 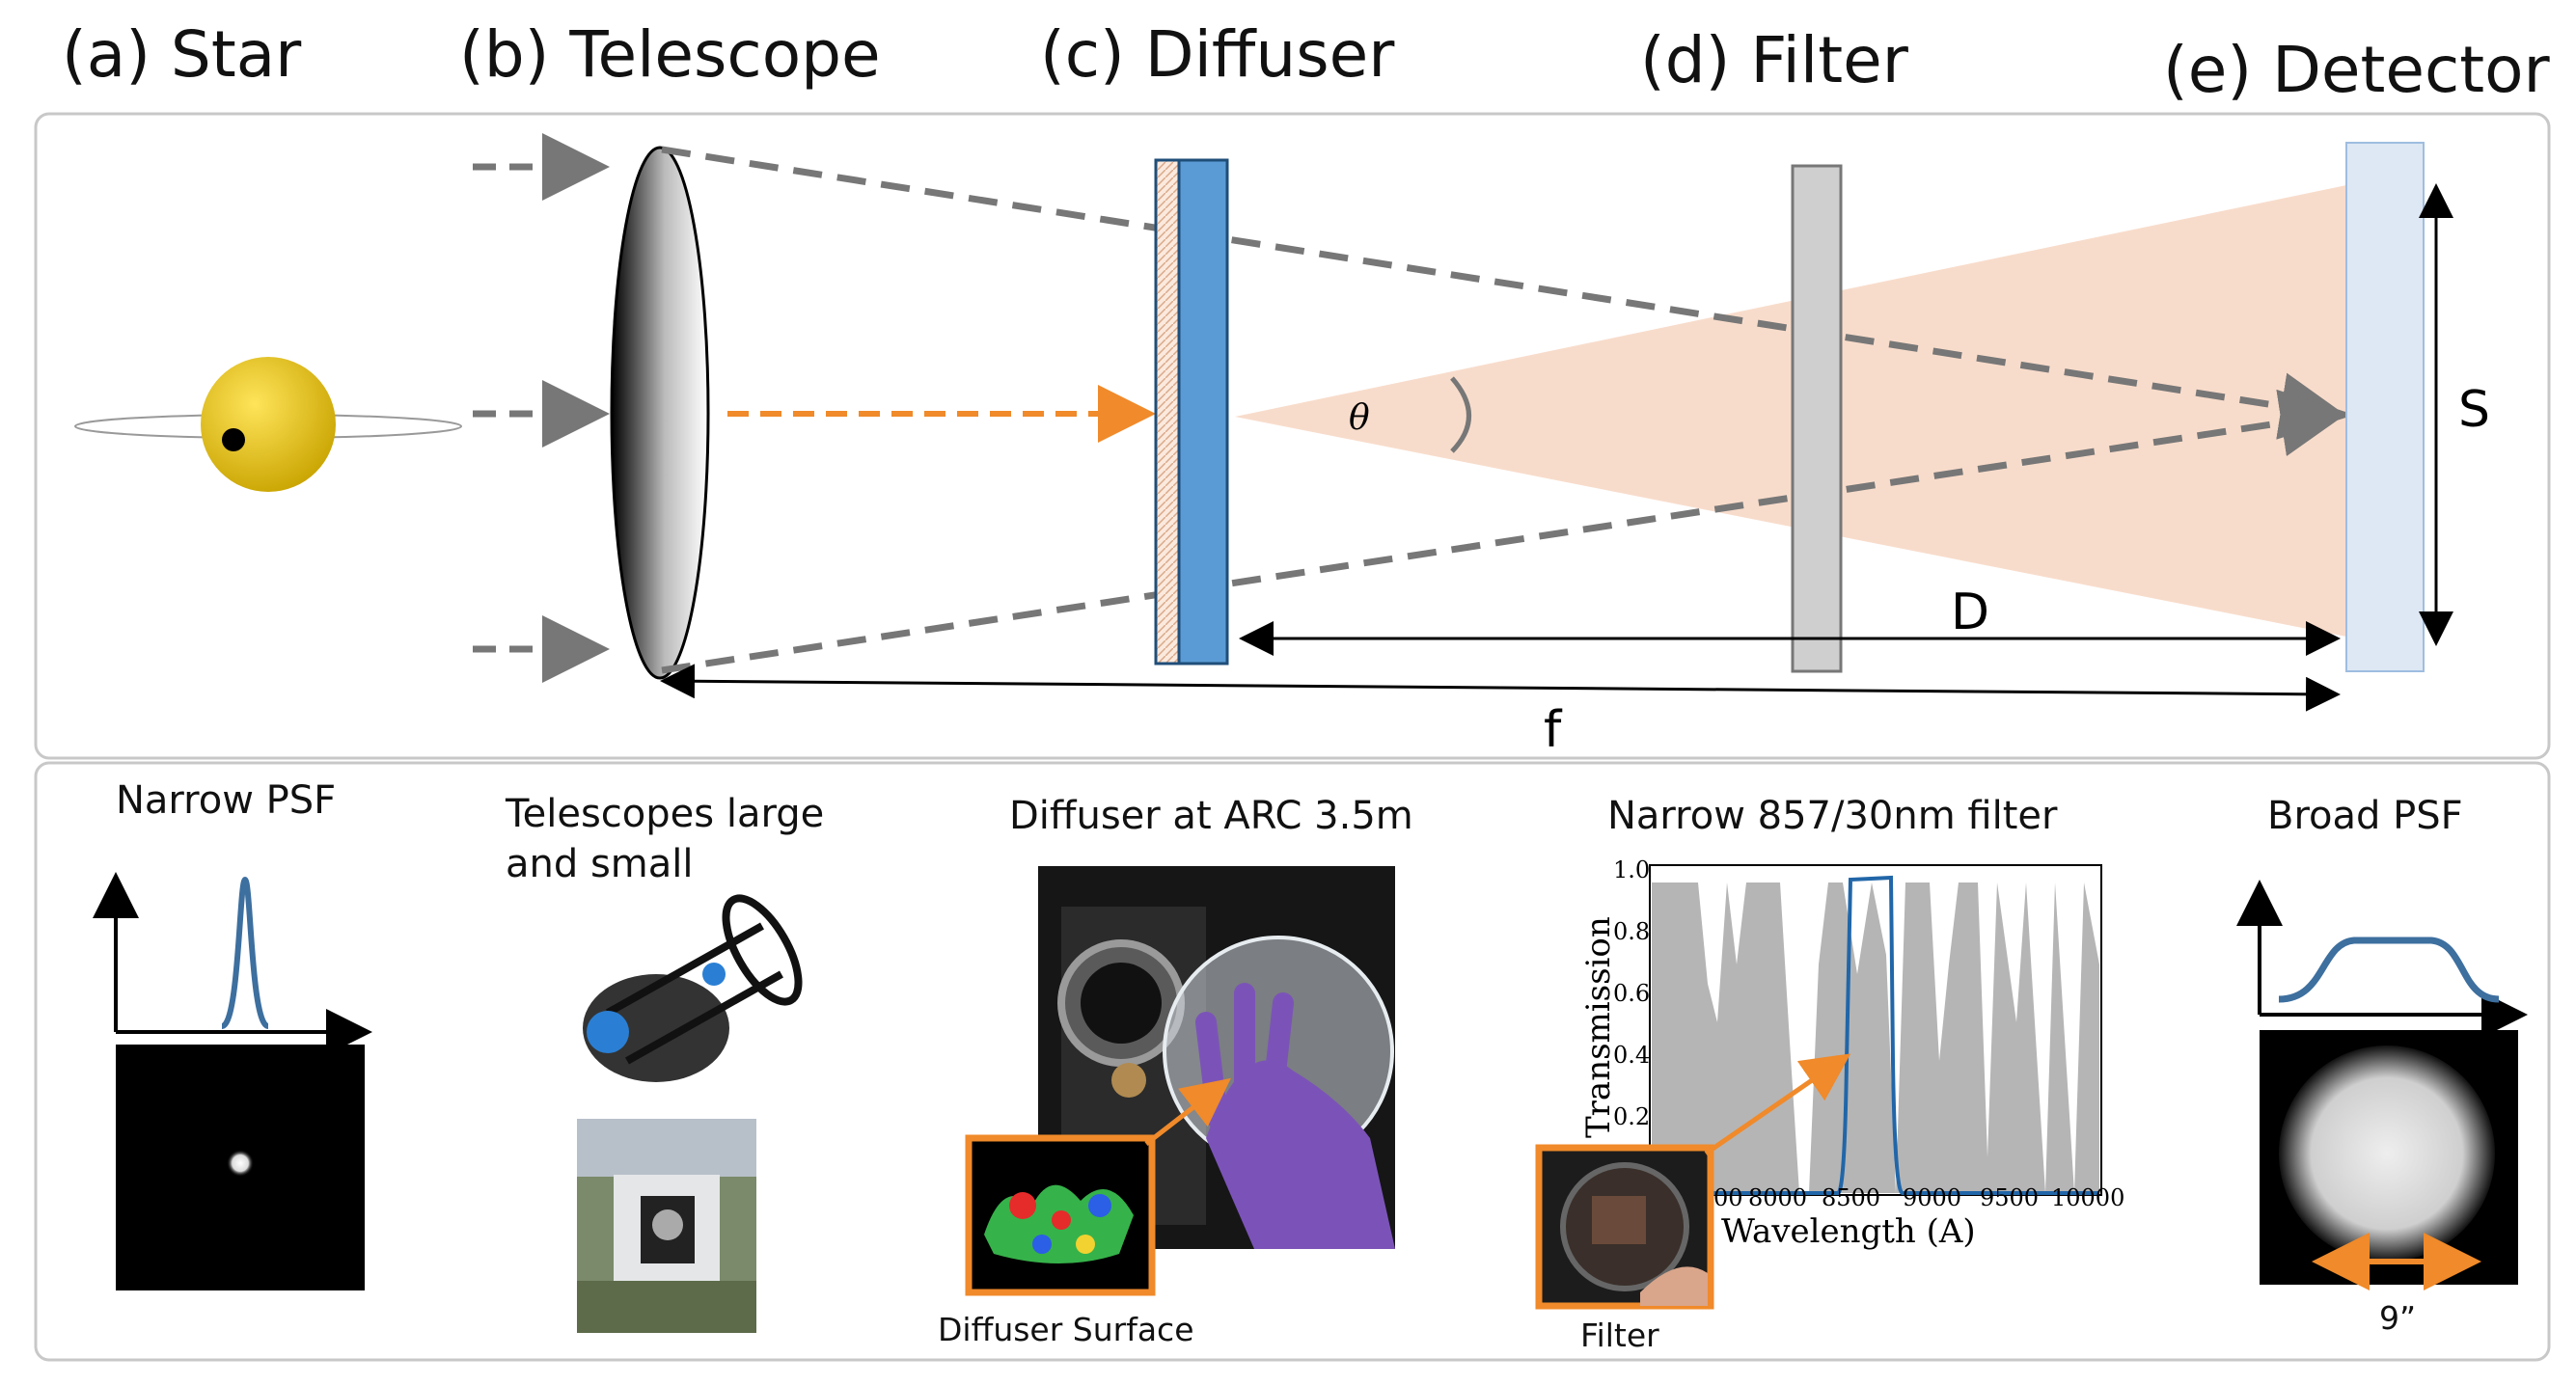 I want to click on narrow-psf-spot, so click(x=240, y=1163).